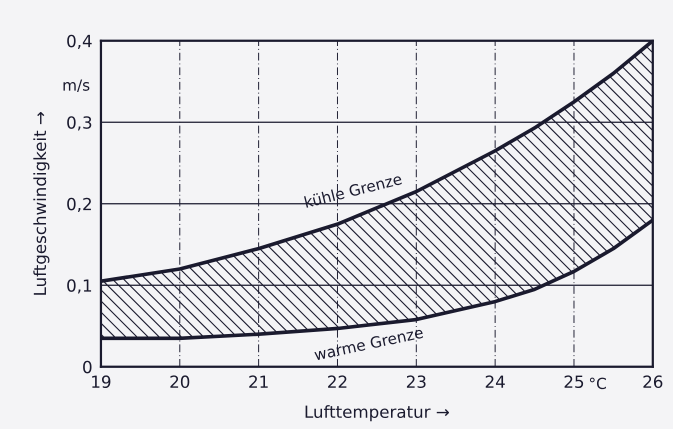  Describe the element at coordinates (652, 381) in the screenshot. I see `x-tick-label: 26` at that location.